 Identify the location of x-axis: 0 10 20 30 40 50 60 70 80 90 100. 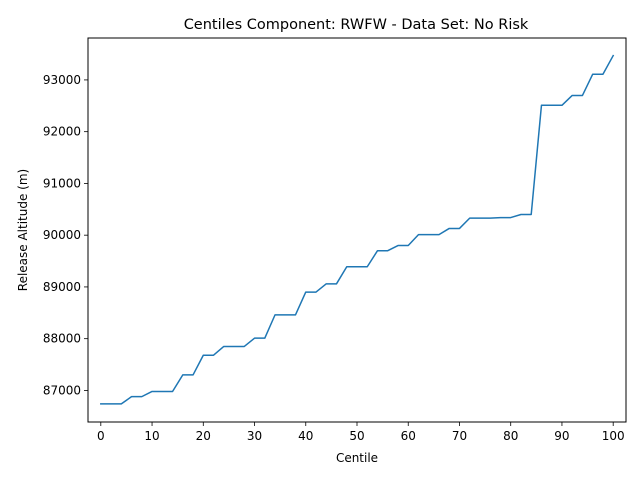
(361, 432).